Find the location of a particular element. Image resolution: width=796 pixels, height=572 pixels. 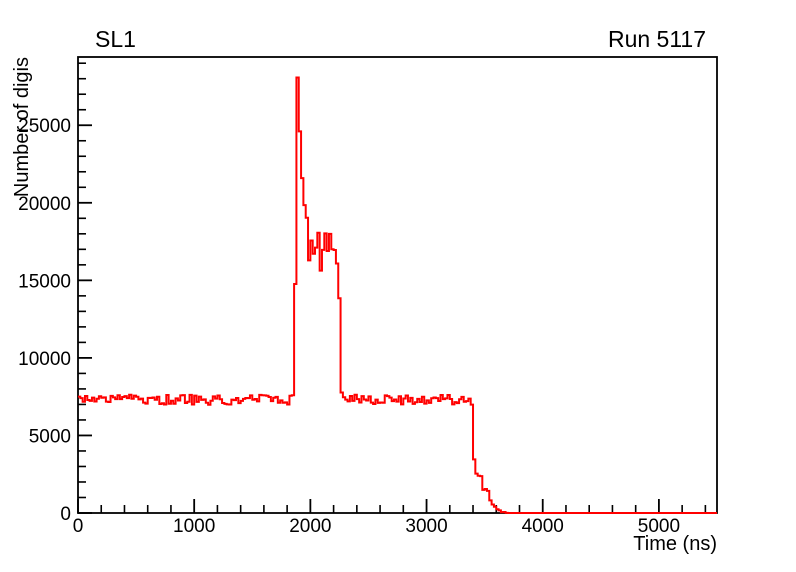

run-label: Run 5117 is located at coordinates (657, 39).